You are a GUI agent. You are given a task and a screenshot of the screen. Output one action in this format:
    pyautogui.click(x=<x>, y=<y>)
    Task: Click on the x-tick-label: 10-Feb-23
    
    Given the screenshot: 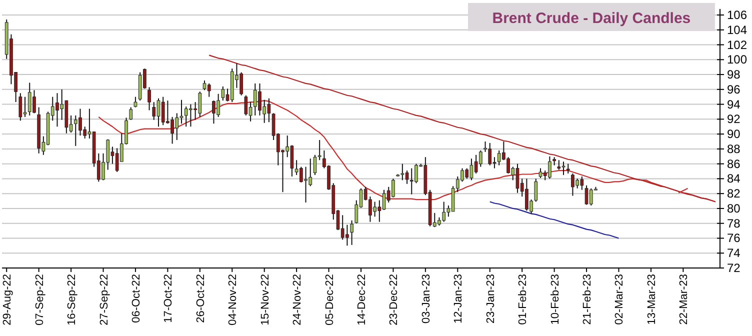 What is the action you would take?
    pyautogui.click(x=555, y=299)
    